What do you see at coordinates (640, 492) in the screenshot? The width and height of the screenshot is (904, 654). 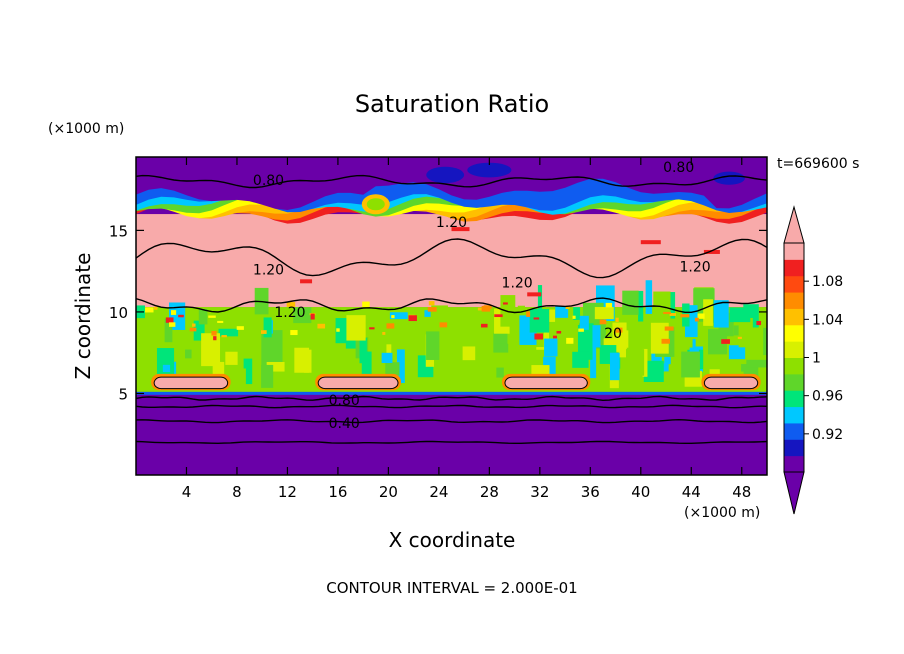 I see `x-tick-label: 40` at bounding box center [640, 492].